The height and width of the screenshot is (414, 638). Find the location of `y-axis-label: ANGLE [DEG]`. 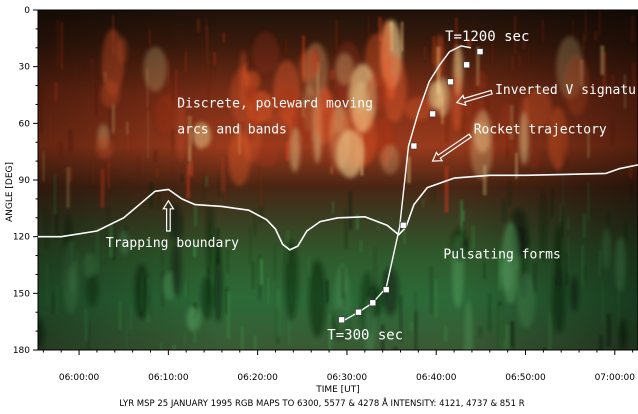

y-axis-label: ANGLE [DEG] is located at coordinates (10, 192).